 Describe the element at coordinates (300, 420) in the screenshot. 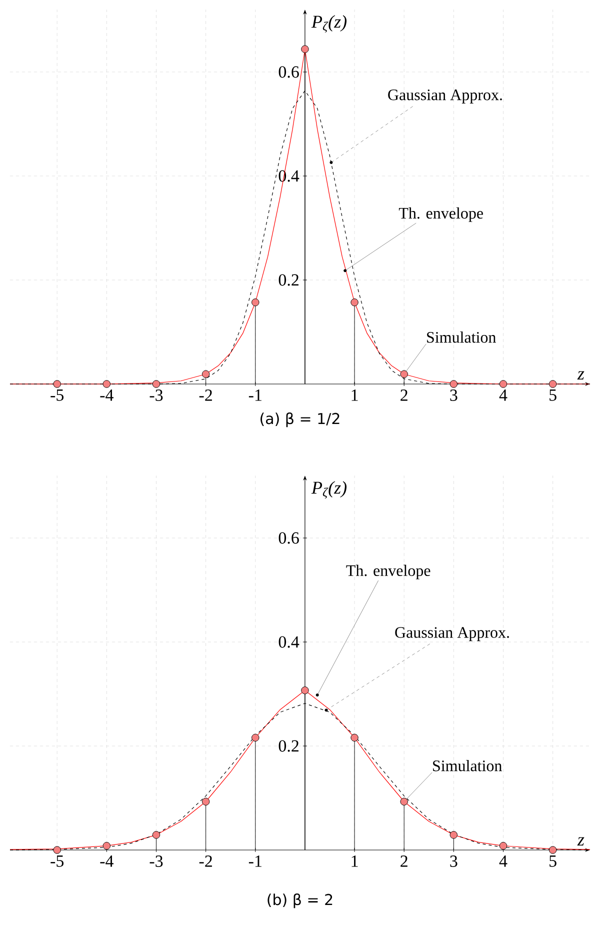

I see `text: (a) β = 1/2` at that location.